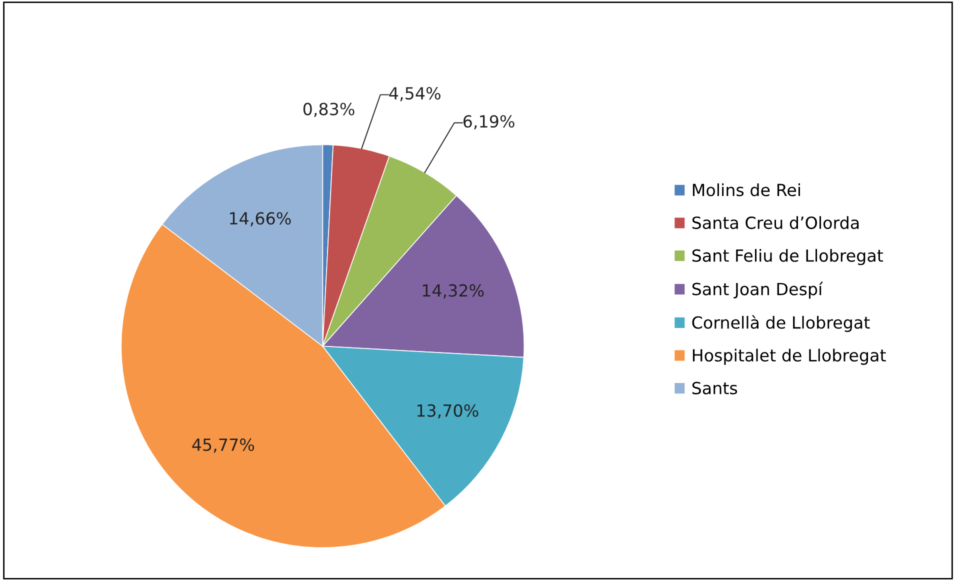  What do you see at coordinates (715, 388) in the screenshot?
I see `legend-label: Sants` at bounding box center [715, 388].